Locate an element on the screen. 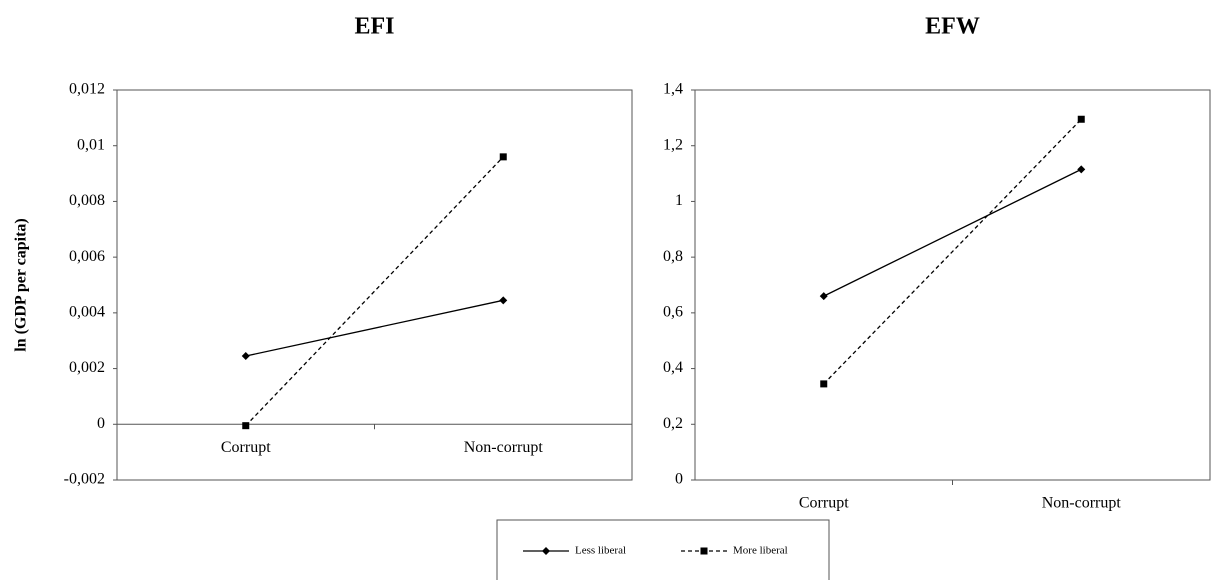  y-axis-label: ln (GDP per capita) is located at coordinates (21, 284).